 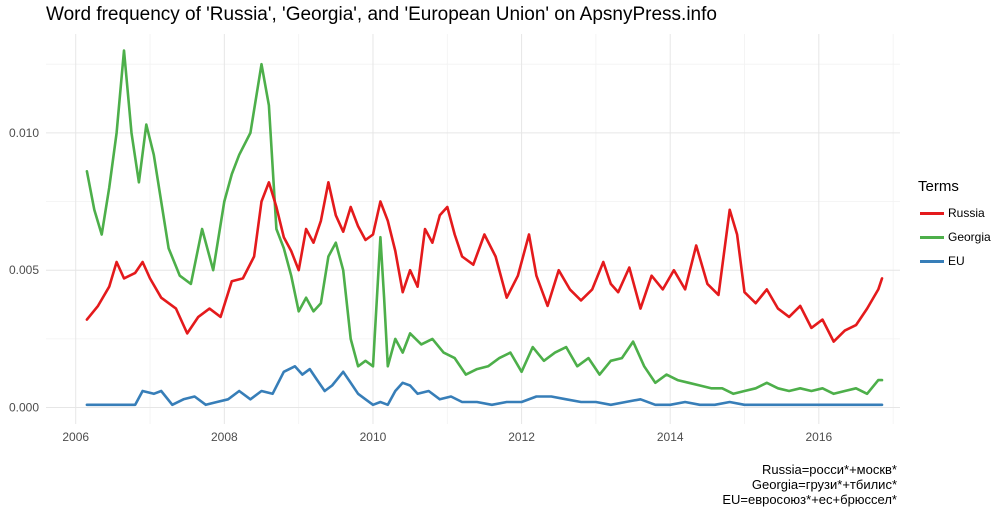 What do you see at coordinates (932, 237) in the screenshot?
I see `legend-key-georgia` at bounding box center [932, 237].